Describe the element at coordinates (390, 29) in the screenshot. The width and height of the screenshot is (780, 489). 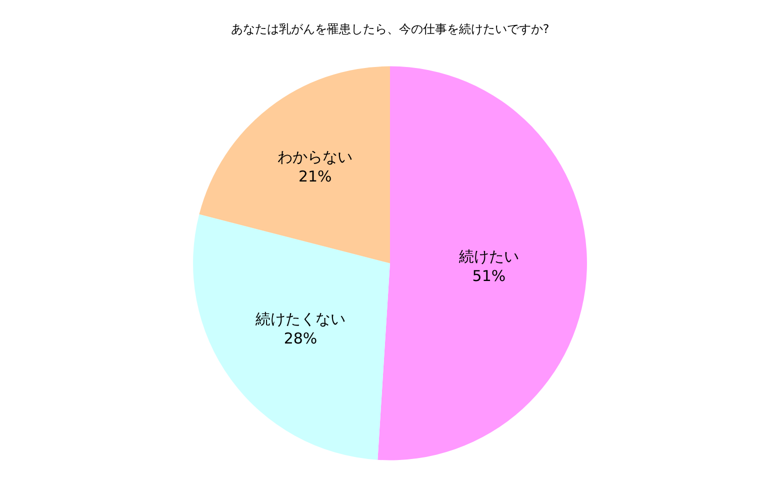
I see `chart-title: あなたは乳がんを罹患したら、今の仕事を続けたいですか?` at that location.